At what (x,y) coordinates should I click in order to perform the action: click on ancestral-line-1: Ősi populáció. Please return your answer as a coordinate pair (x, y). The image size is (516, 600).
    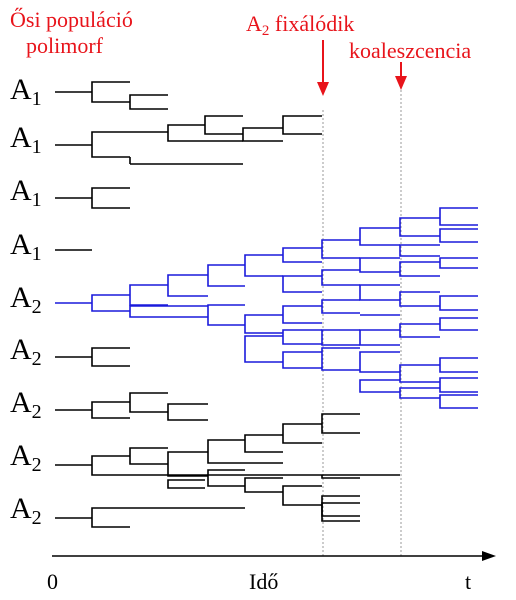
    Looking at the image, I should click on (71, 19).